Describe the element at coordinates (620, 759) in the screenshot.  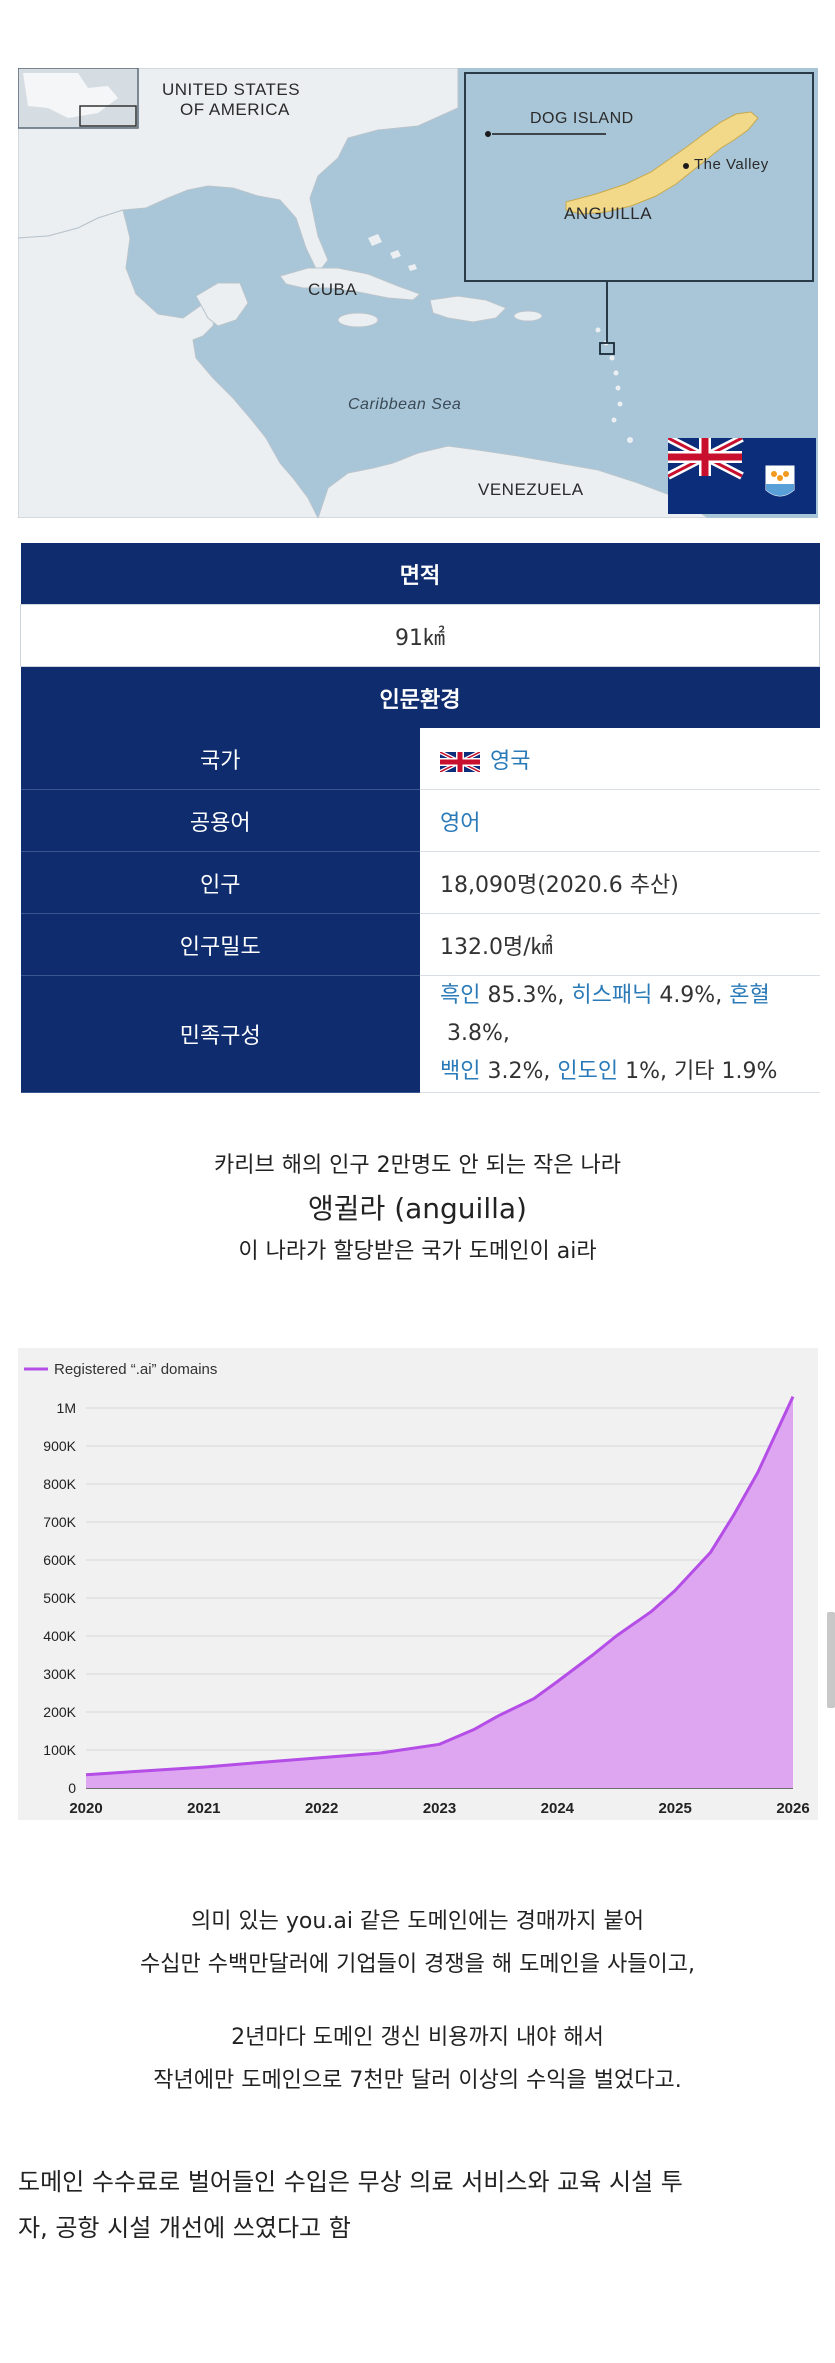
I see `row-value-country: 영국` at that location.